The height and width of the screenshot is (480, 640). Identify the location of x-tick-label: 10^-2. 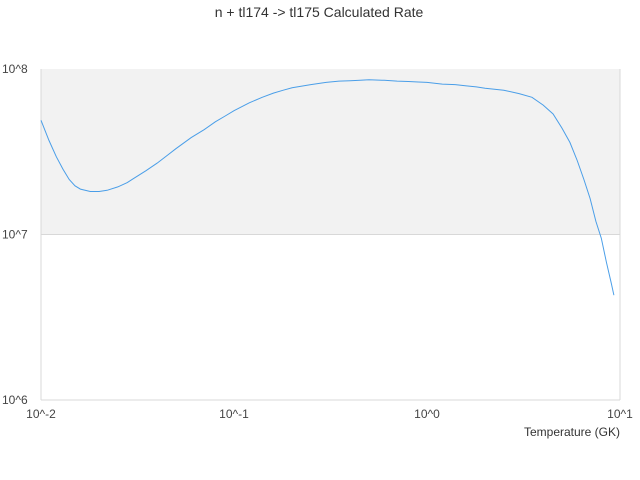
(41, 414).